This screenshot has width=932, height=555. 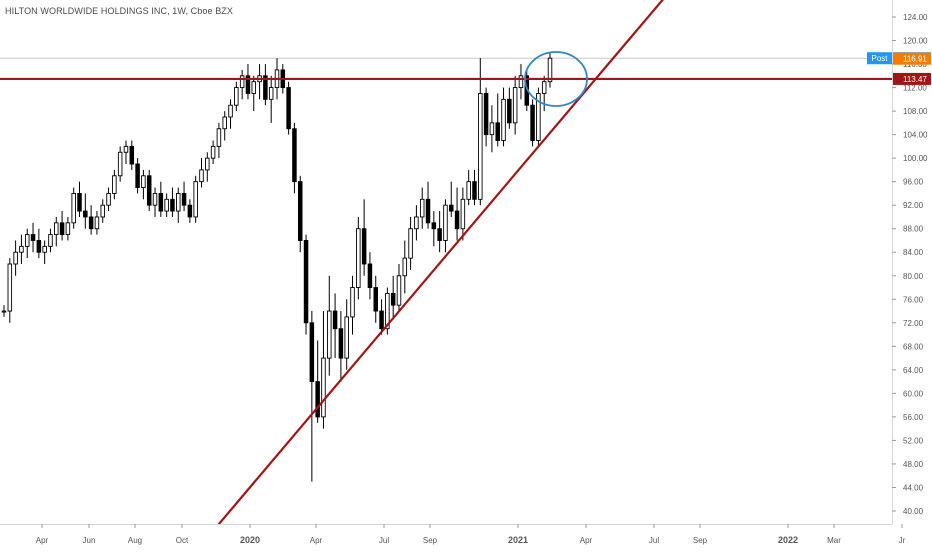 What do you see at coordinates (913, 252) in the screenshot?
I see `y-tick-label: 84.00` at bounding box center [913, 252].